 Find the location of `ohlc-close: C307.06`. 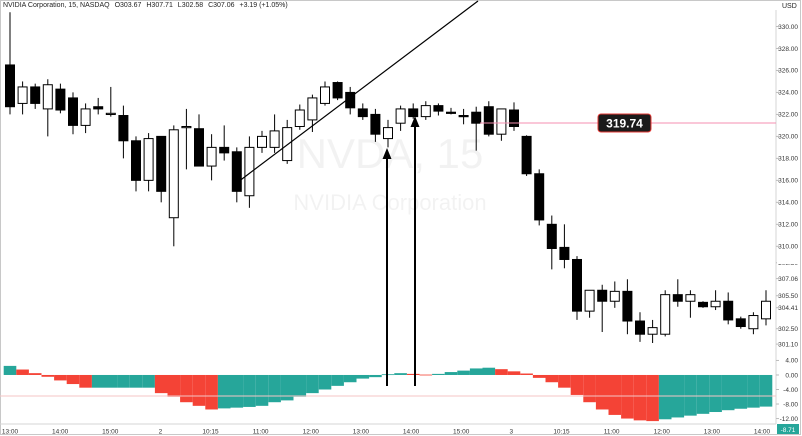

ohlc-close: C307.06 is located at coordinates (221, 5).